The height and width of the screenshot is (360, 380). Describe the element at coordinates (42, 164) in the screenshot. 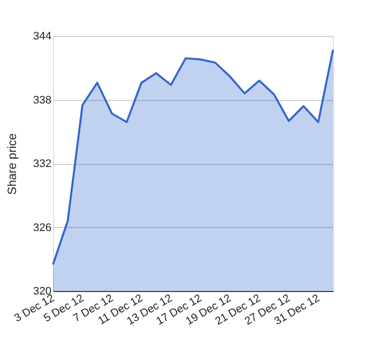

I see `y-tick-label: 332` at that location.